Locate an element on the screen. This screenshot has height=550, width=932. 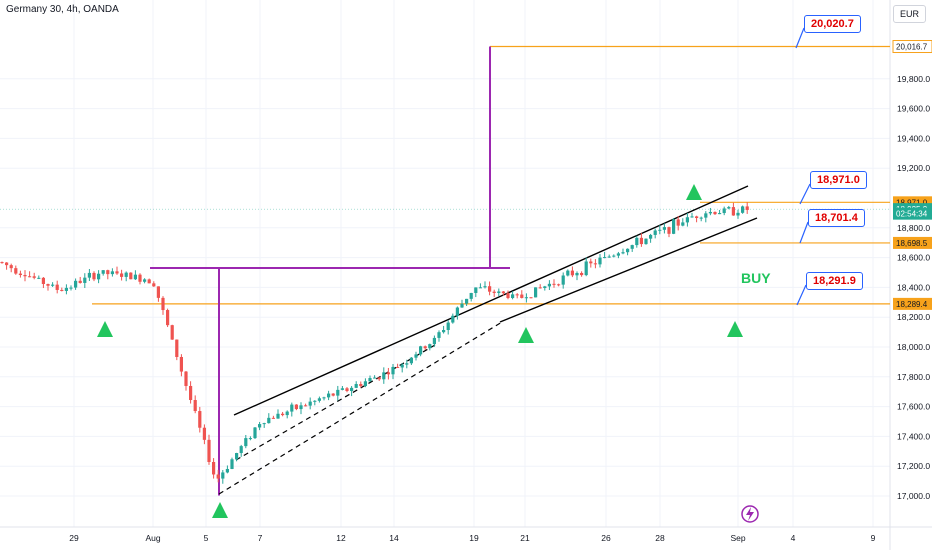
price-label-box is located at coordinates (912, 242).